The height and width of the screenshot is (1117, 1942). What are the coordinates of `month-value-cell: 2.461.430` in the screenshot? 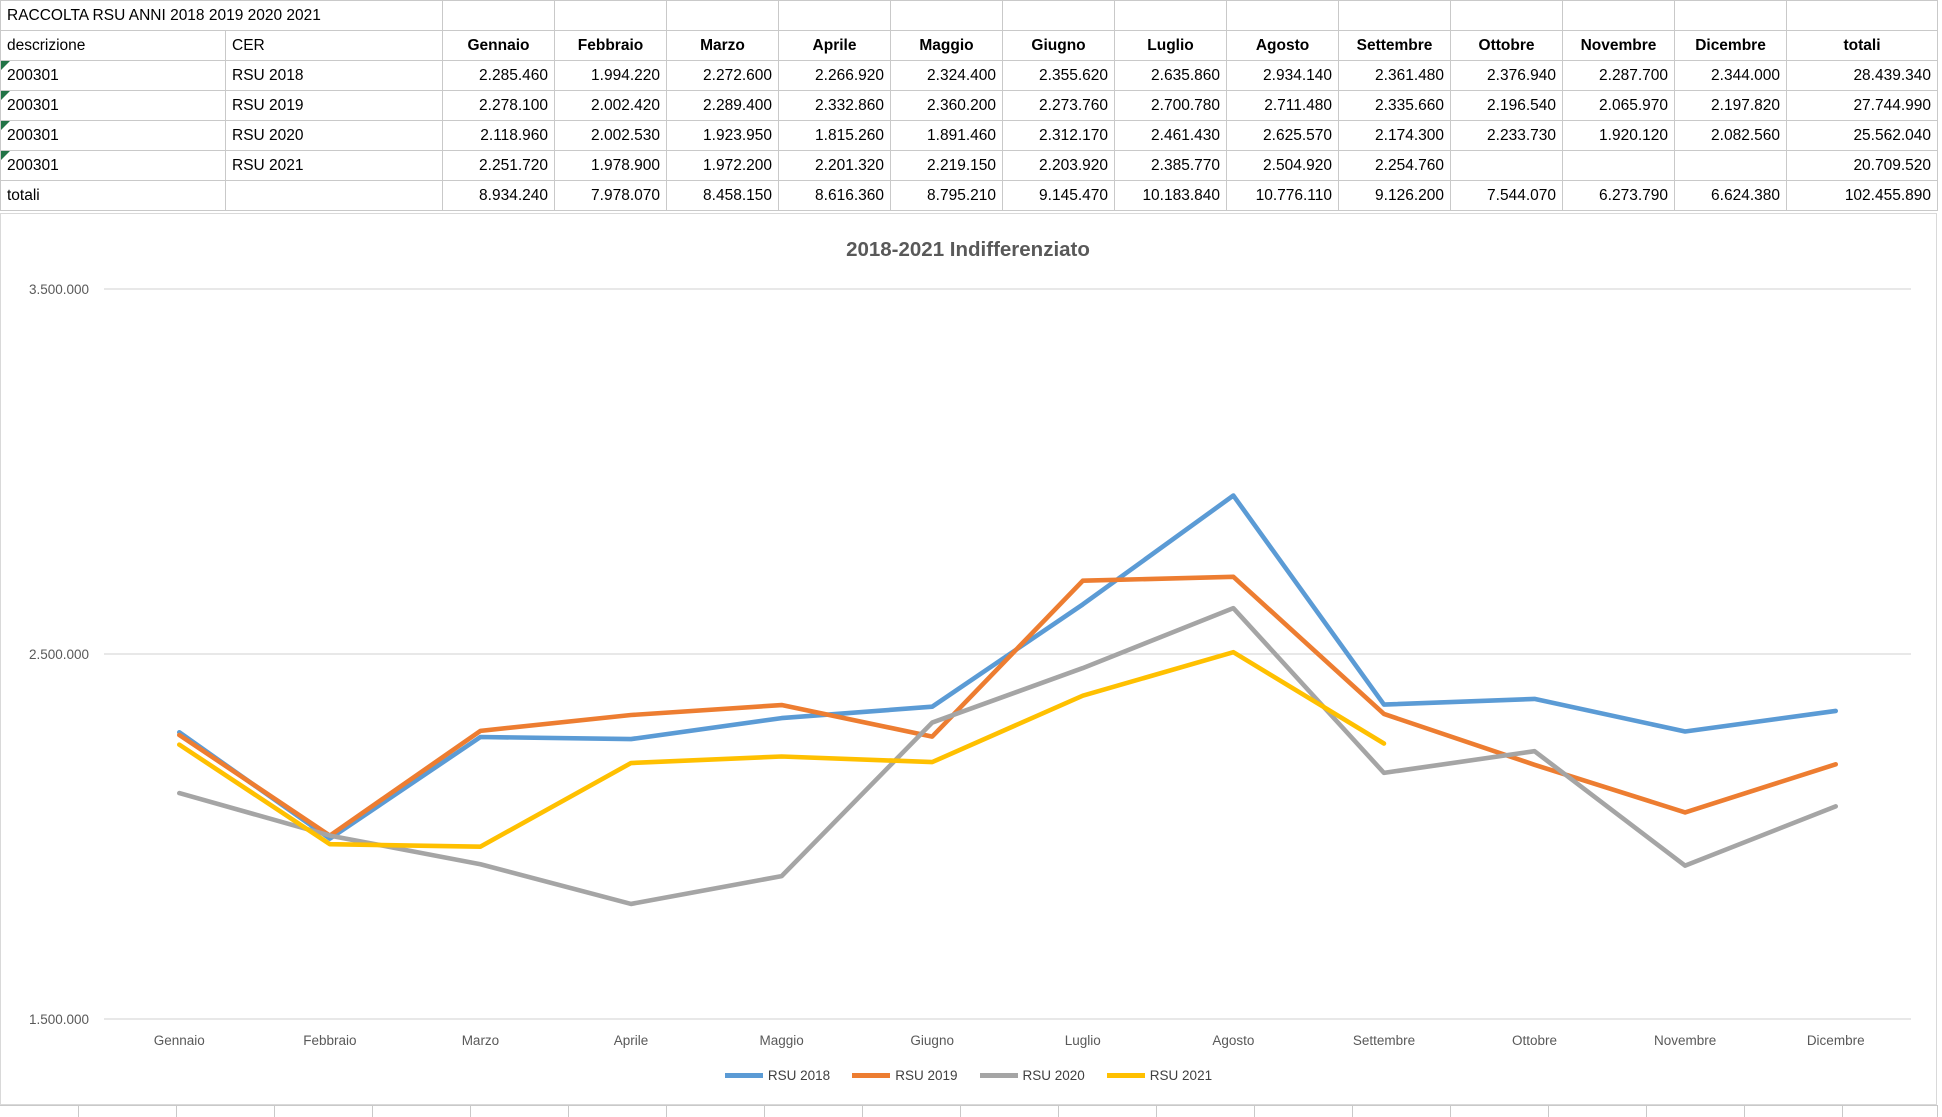 It's located at (1171, 135).